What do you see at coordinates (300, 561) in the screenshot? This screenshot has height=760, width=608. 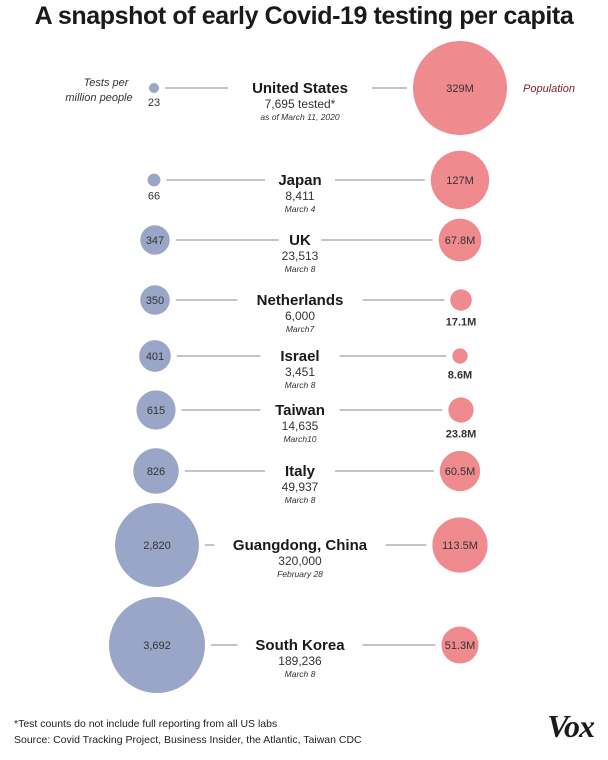 I see `tested-count-guangdong-china: 320,000` at bounding box center [300, 561].